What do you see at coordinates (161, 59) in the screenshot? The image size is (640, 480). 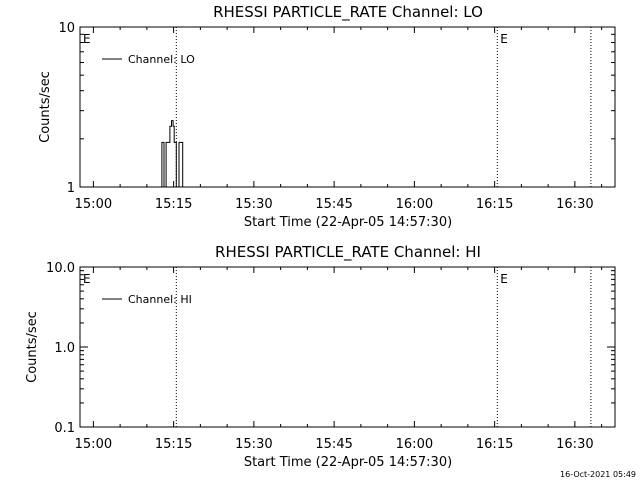 I see `legend-label-lo: Channel: LO` at bounding box center [161, 59].